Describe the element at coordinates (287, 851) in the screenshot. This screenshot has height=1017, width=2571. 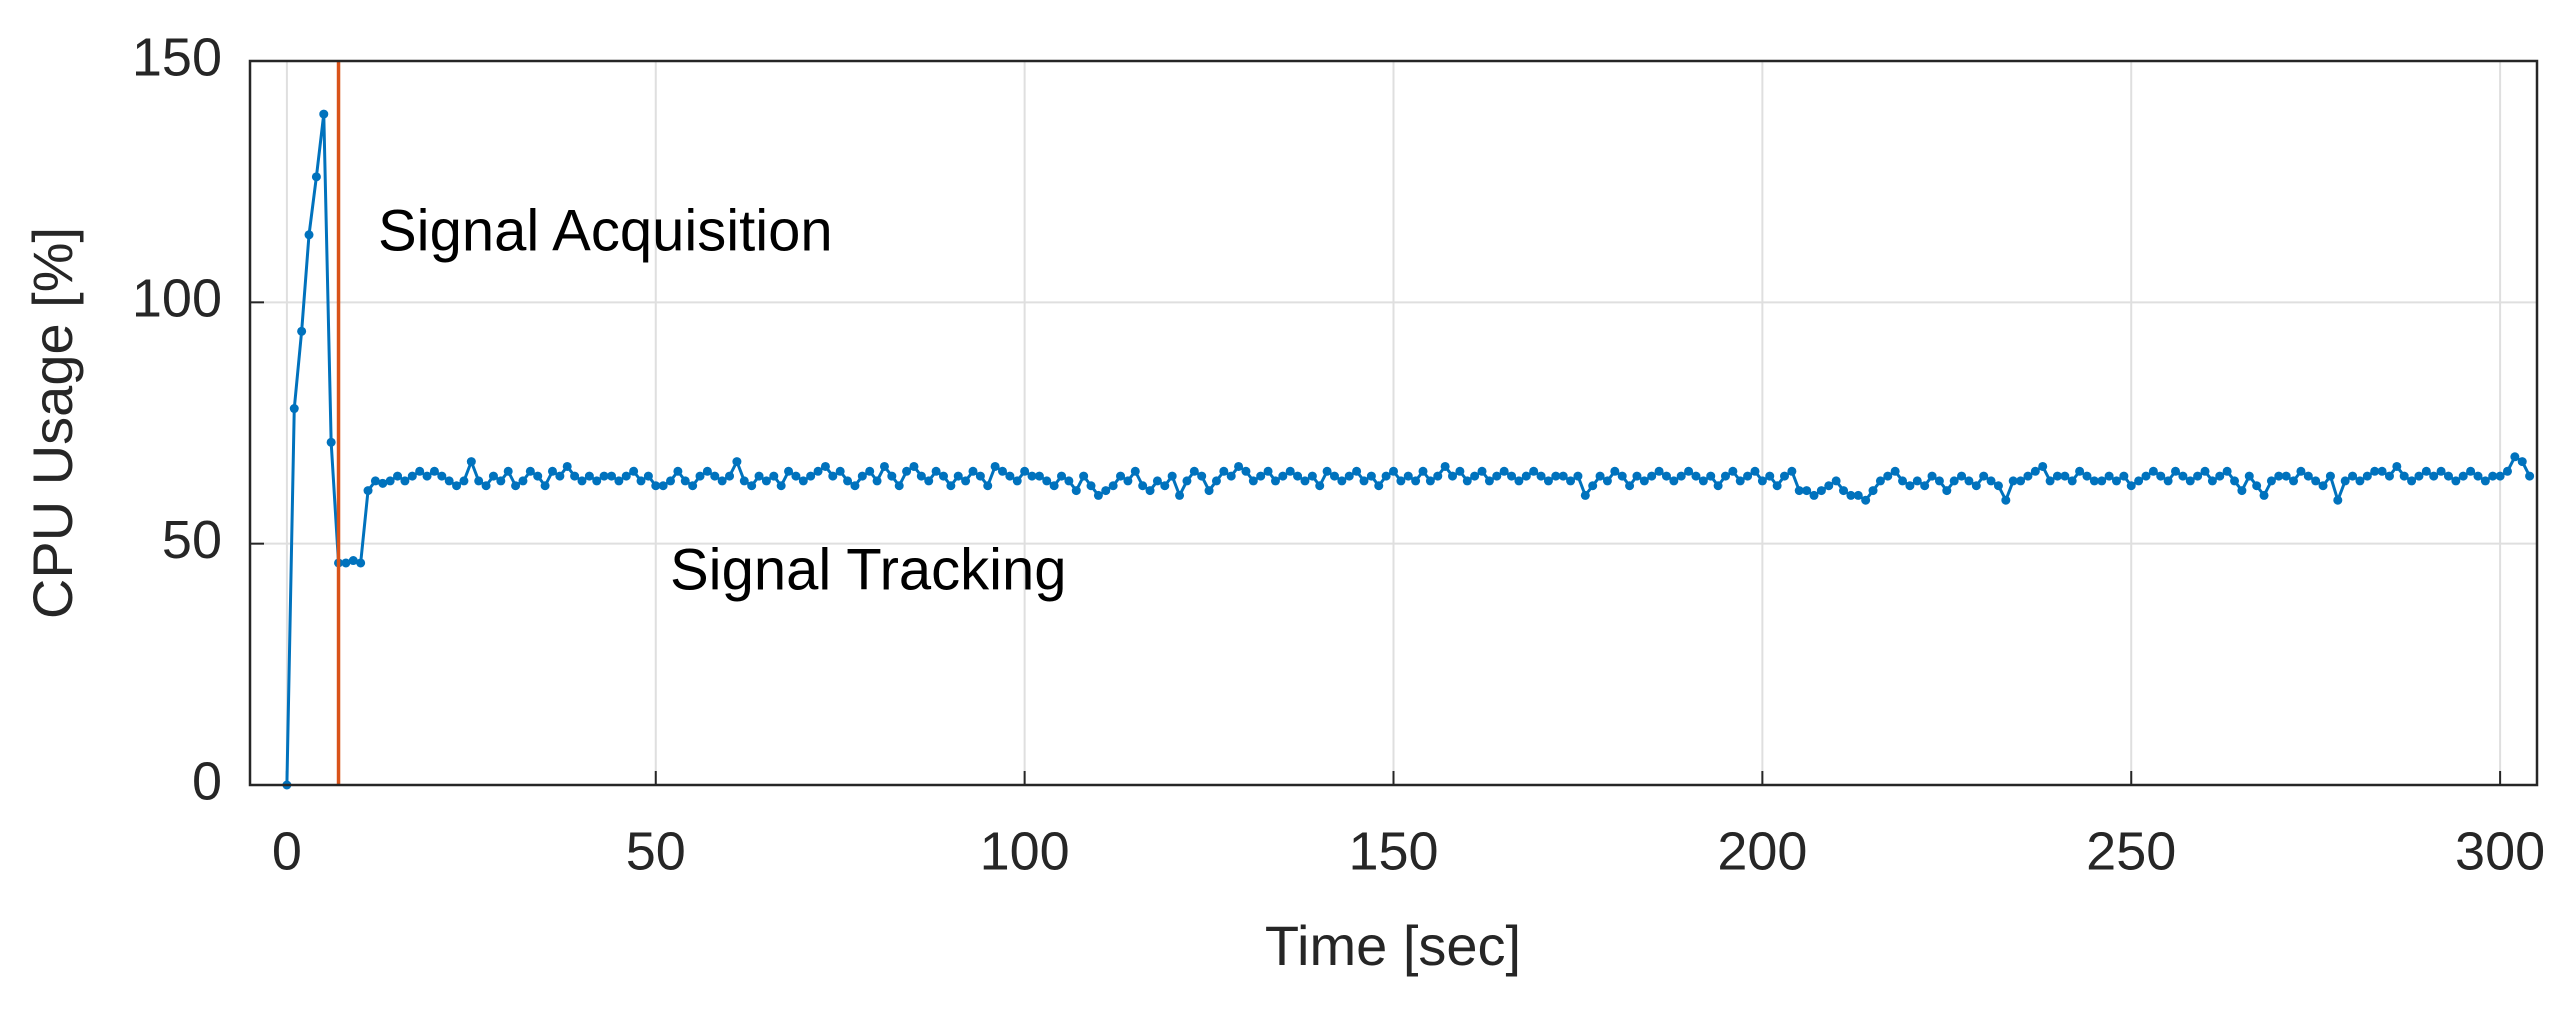
I see `x-tick-label: 0` at that location.